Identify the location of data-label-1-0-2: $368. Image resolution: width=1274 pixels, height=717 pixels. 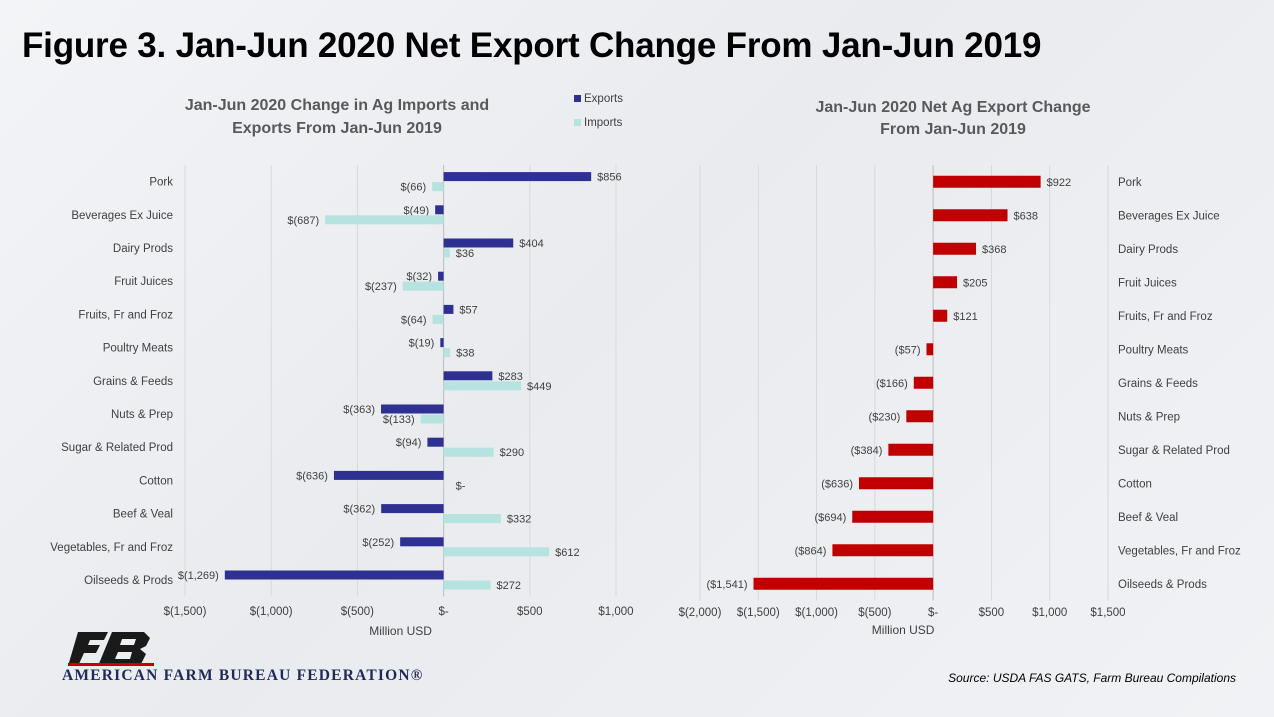
(994, 250).